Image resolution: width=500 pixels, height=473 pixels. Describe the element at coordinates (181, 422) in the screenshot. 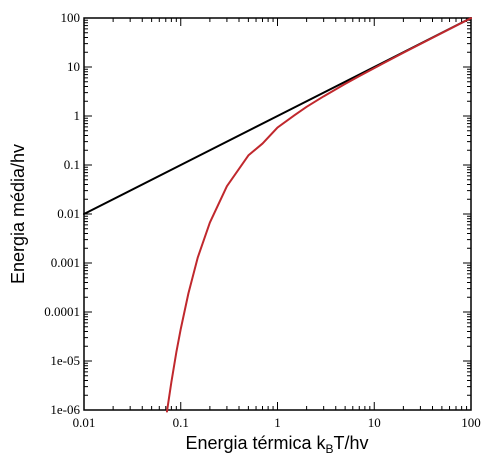

I see `x-tick-label: 0.1` at that location.